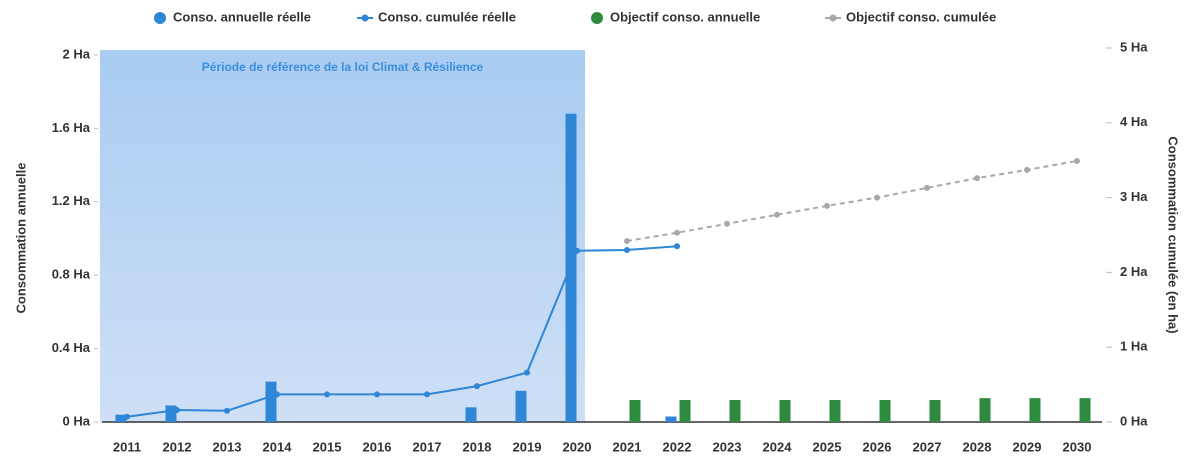  What do you see at coordinates (527, 446) in the screenshot?
I see `x-tick-label: 2019` at bounding box center [527, 446].